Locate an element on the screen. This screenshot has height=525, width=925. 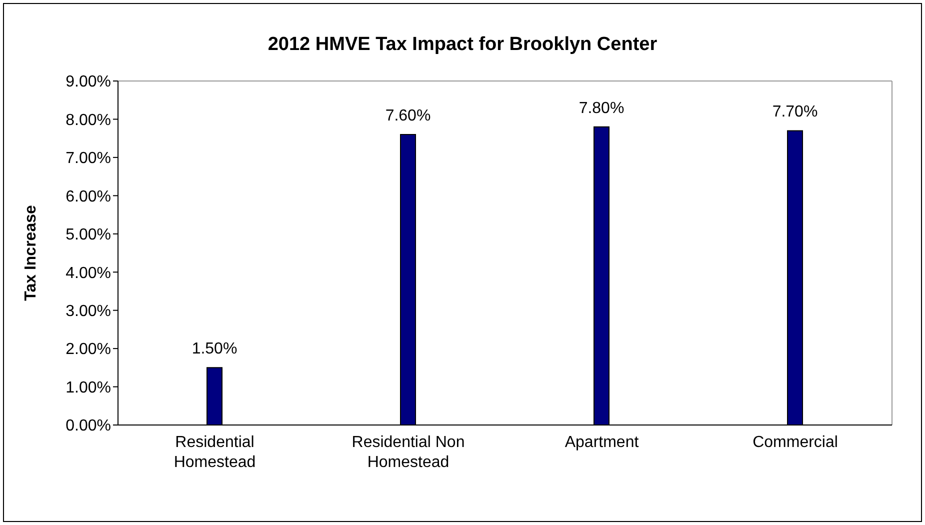
y-tick-label: 3.00% is located at coordinates (88, 311).